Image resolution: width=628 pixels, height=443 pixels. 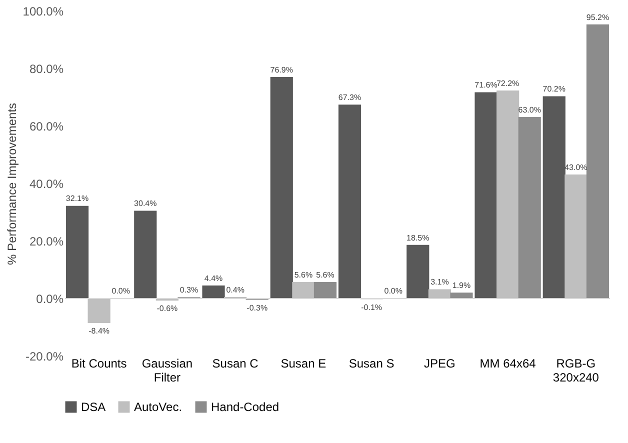 What do you see at coordinates (189, 290) in the screenshot?
I see `data-label: 0.3%` at bounding box center [189, 290].